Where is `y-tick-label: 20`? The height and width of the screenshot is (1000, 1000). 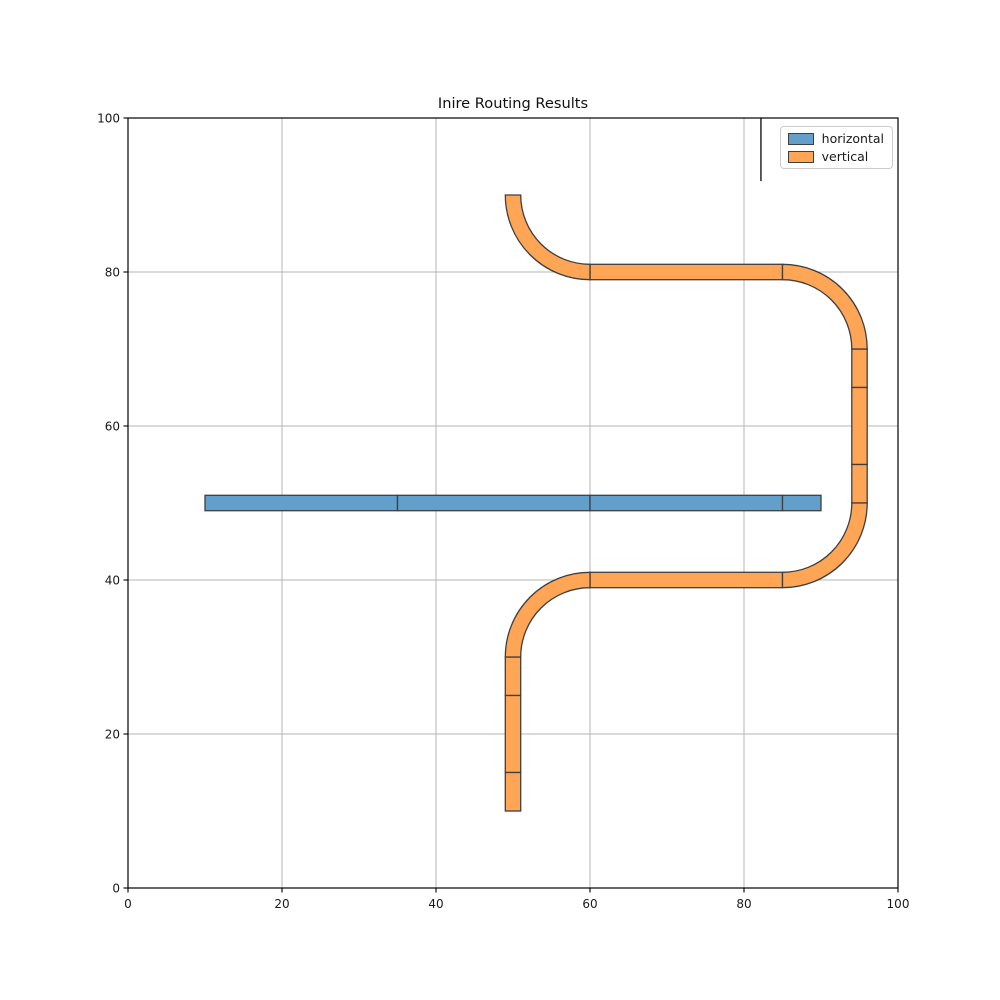
y-tick-label: 20 is located at coordinates (112, 734).